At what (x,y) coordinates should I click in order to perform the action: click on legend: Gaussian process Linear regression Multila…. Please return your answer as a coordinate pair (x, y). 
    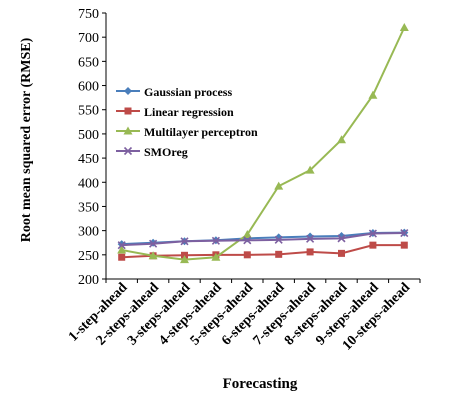
    Looking at the image, I should click on (187, 122).